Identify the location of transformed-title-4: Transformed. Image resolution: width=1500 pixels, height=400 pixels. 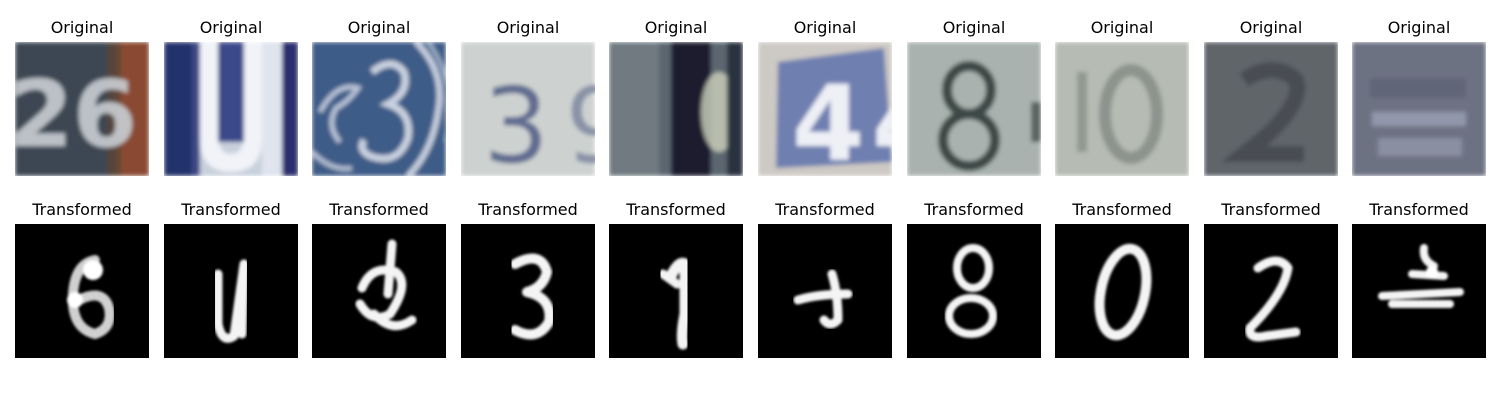
(528, 209).